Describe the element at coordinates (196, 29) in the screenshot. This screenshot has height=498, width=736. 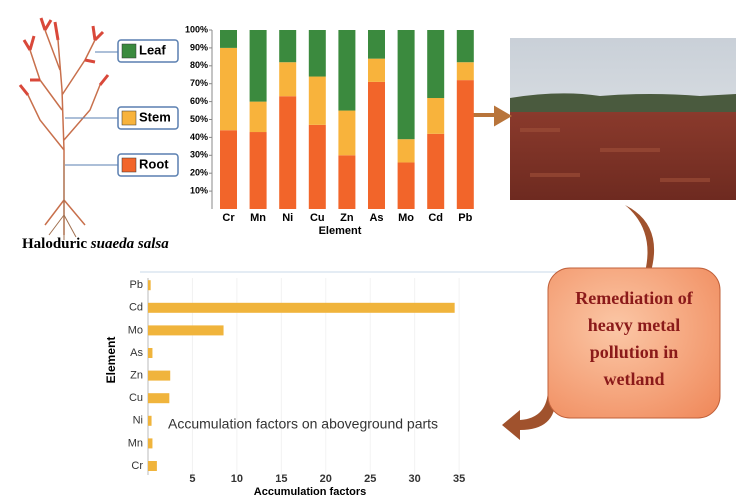
I see `y-tick-label: 100%` at that location.